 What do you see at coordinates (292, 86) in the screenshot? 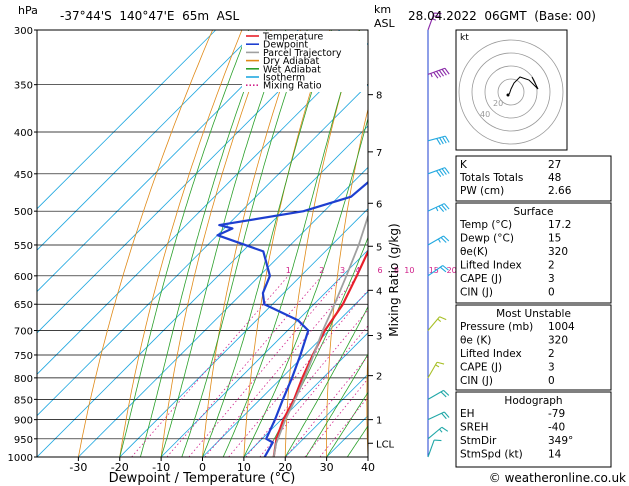
I see `legend-label: Mixing Ratio` at bounding box center [292, 86].